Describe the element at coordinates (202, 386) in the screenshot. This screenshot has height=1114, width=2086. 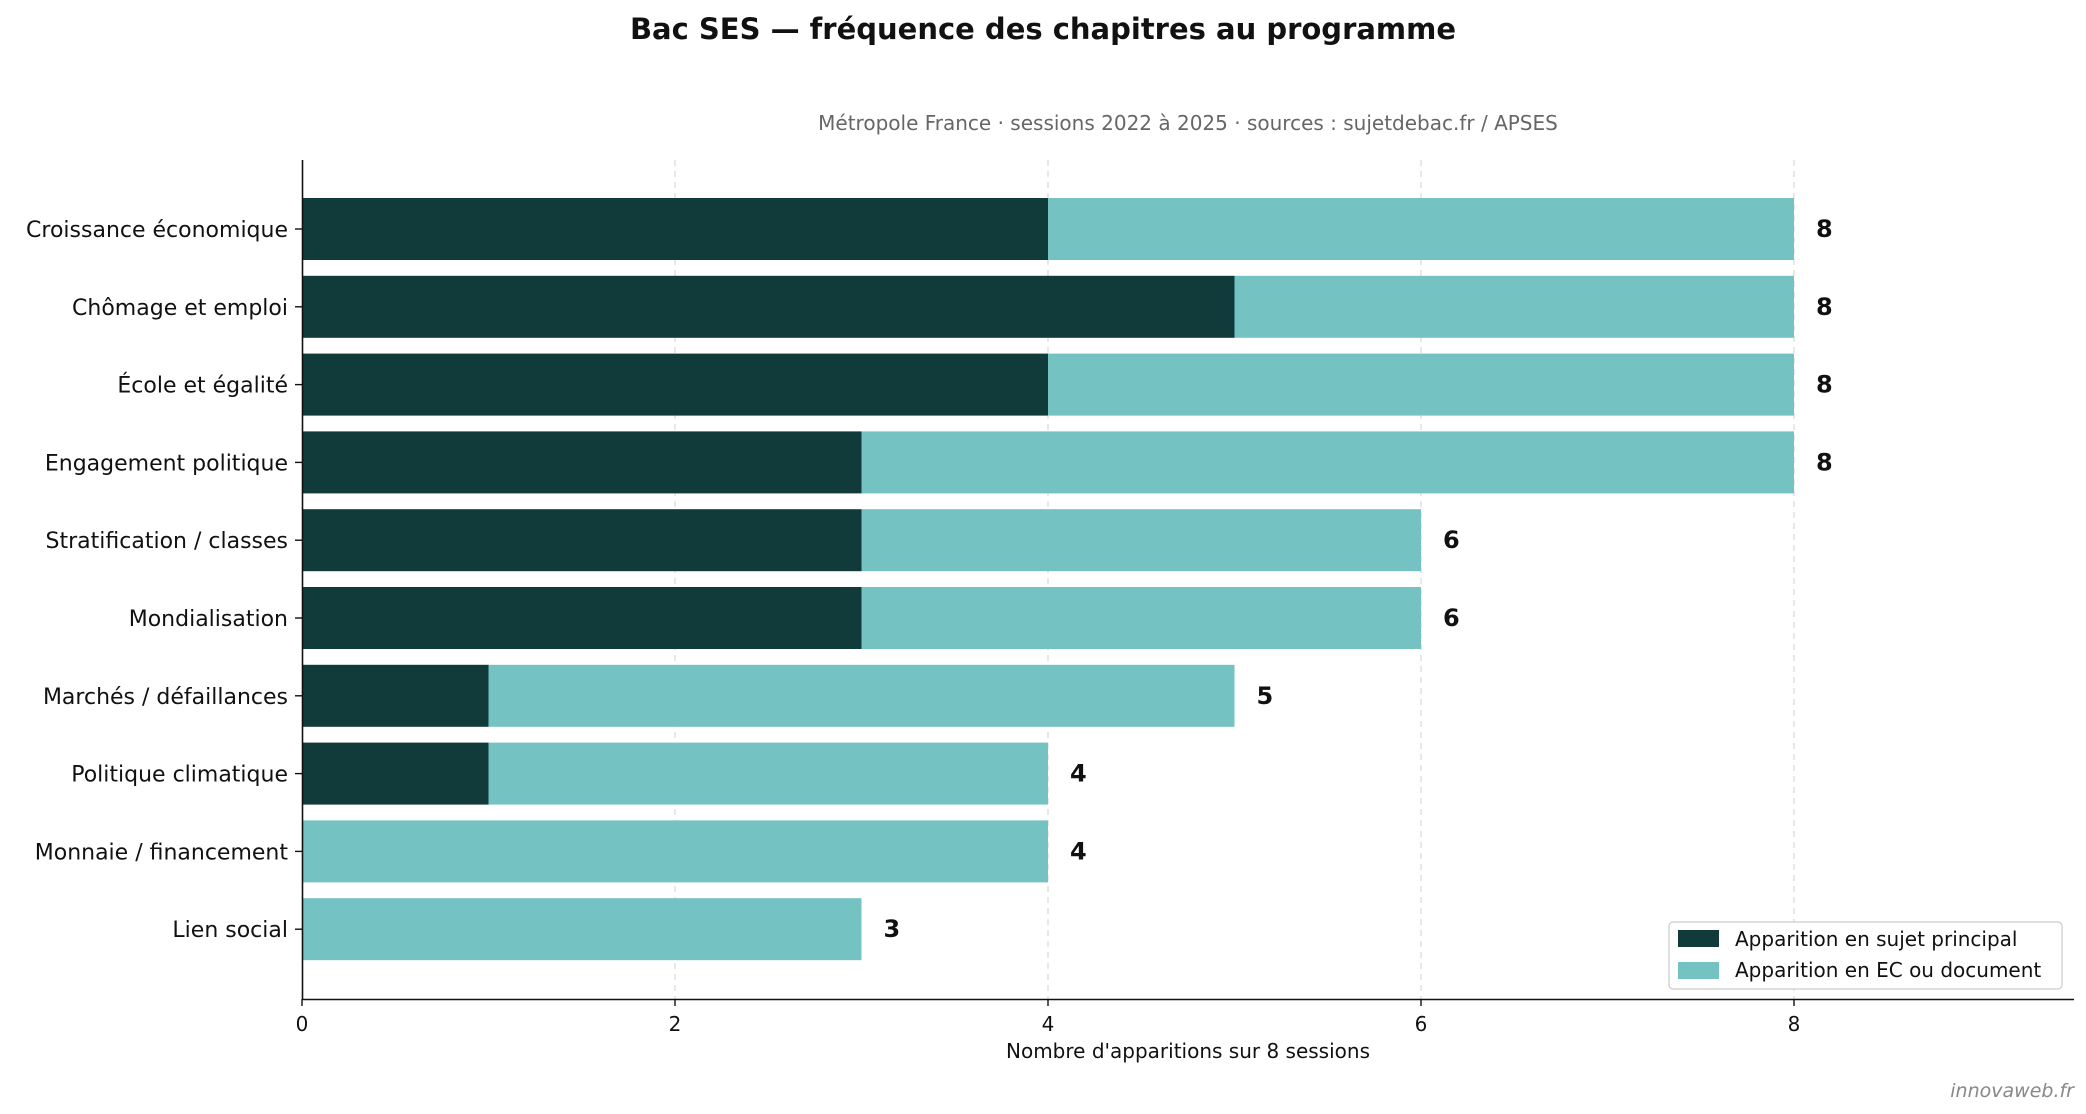
I see `category-label-2: École et égalité` at that location.